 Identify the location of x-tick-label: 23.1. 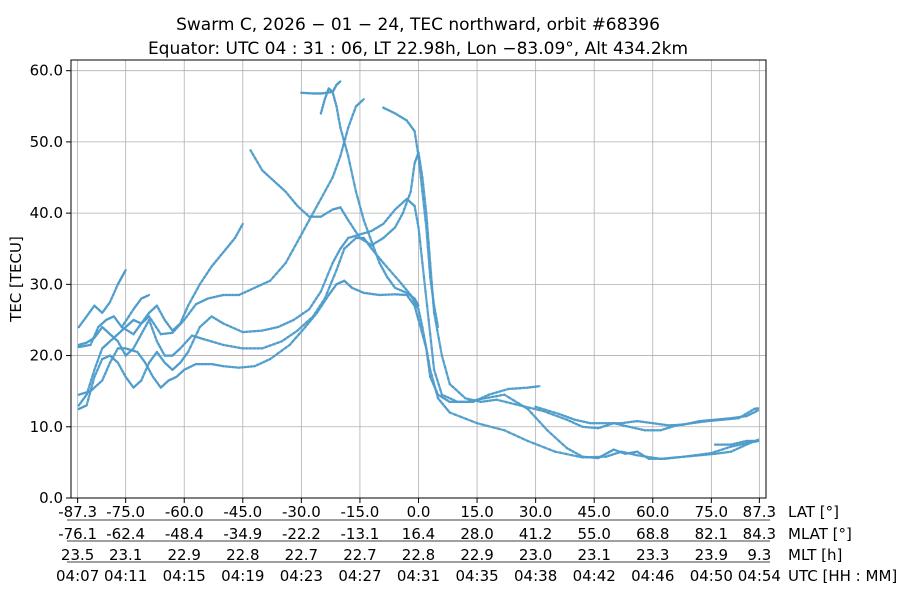
(593, 555).